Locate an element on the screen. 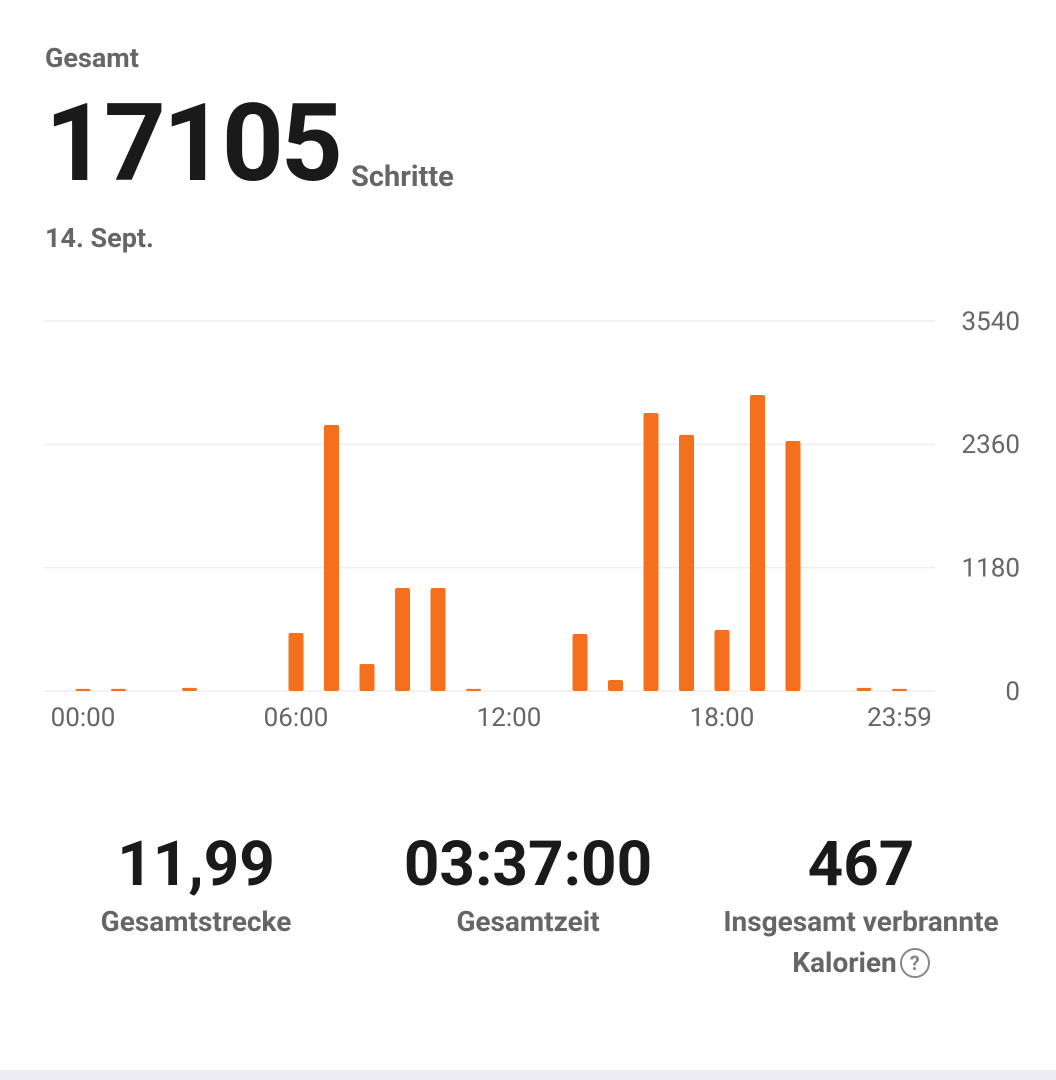  stat-label: Insgesamt verbrannte Kalorien is located at coordinates (861, 942).